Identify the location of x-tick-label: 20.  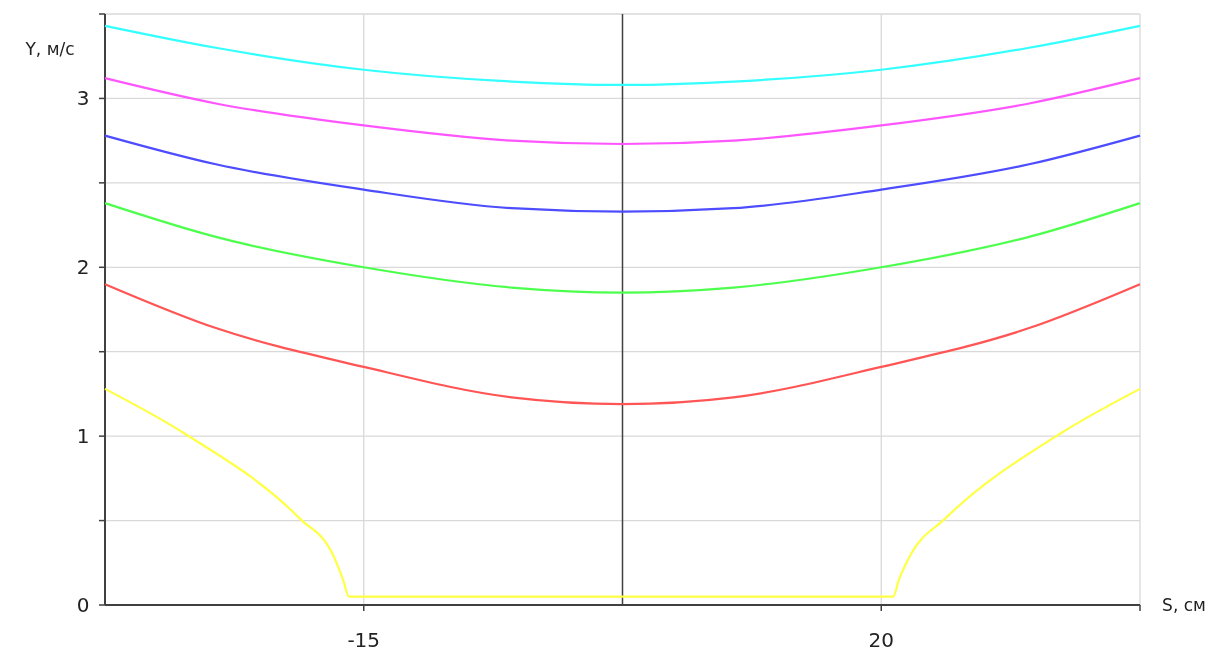
(881, 640).